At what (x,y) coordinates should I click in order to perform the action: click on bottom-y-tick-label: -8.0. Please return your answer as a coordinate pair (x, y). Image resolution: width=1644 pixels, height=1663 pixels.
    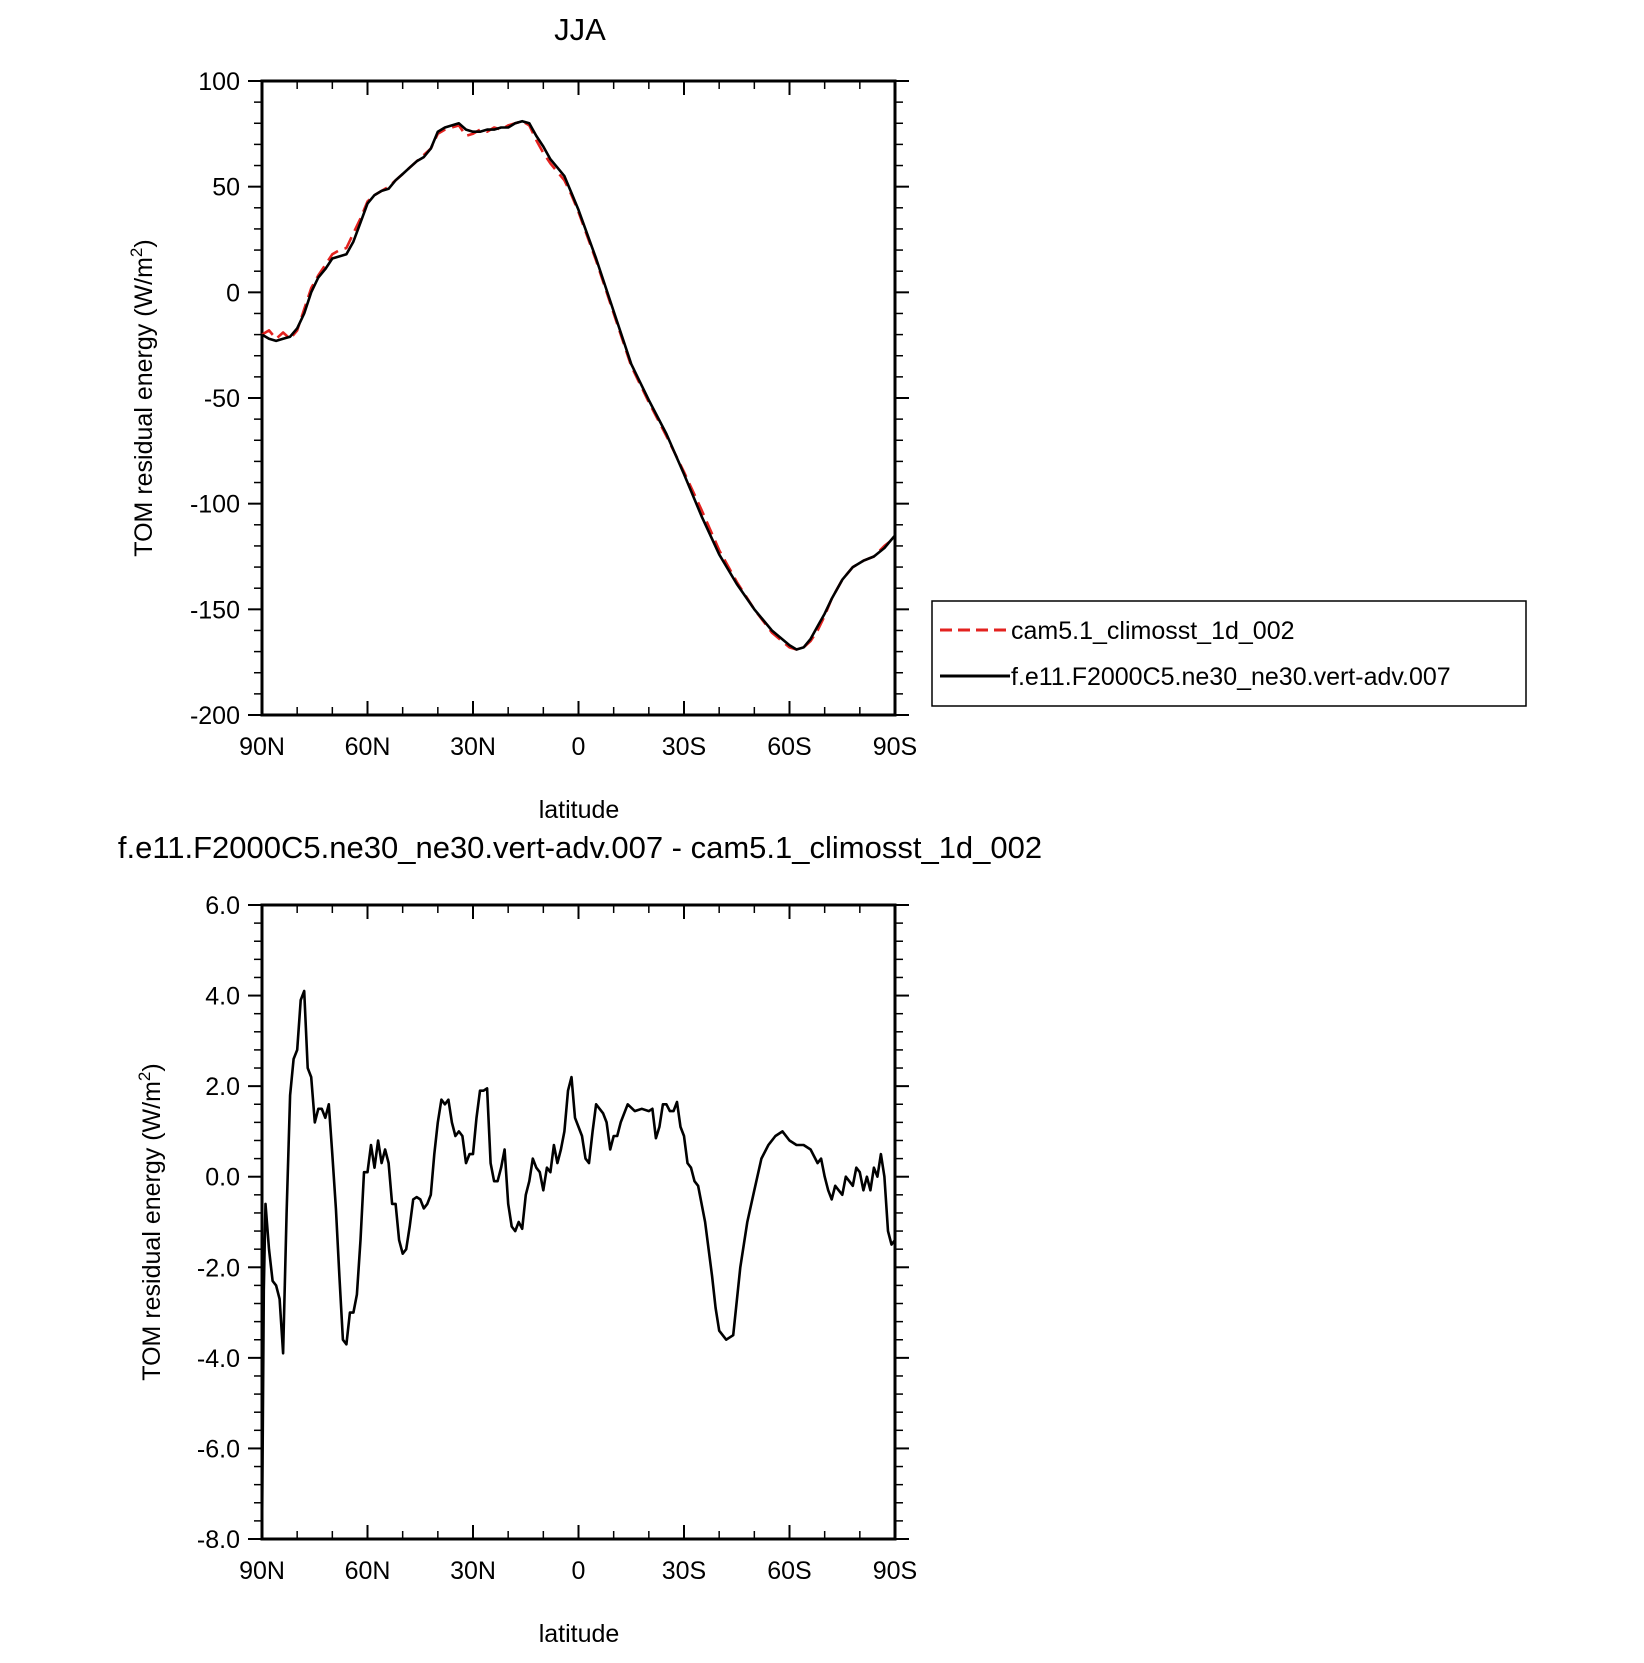
    Looking at the image, I should click on (218, 1540).